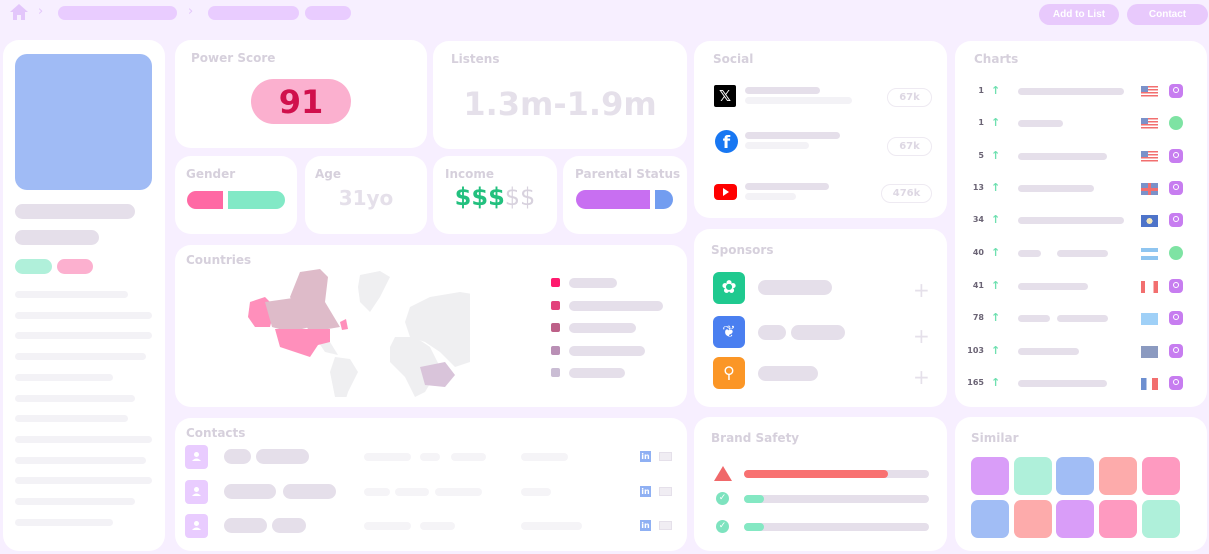 This screenshot has width=1209, height=554. I want to click on card-title: Sponsors, so click(742, 250).